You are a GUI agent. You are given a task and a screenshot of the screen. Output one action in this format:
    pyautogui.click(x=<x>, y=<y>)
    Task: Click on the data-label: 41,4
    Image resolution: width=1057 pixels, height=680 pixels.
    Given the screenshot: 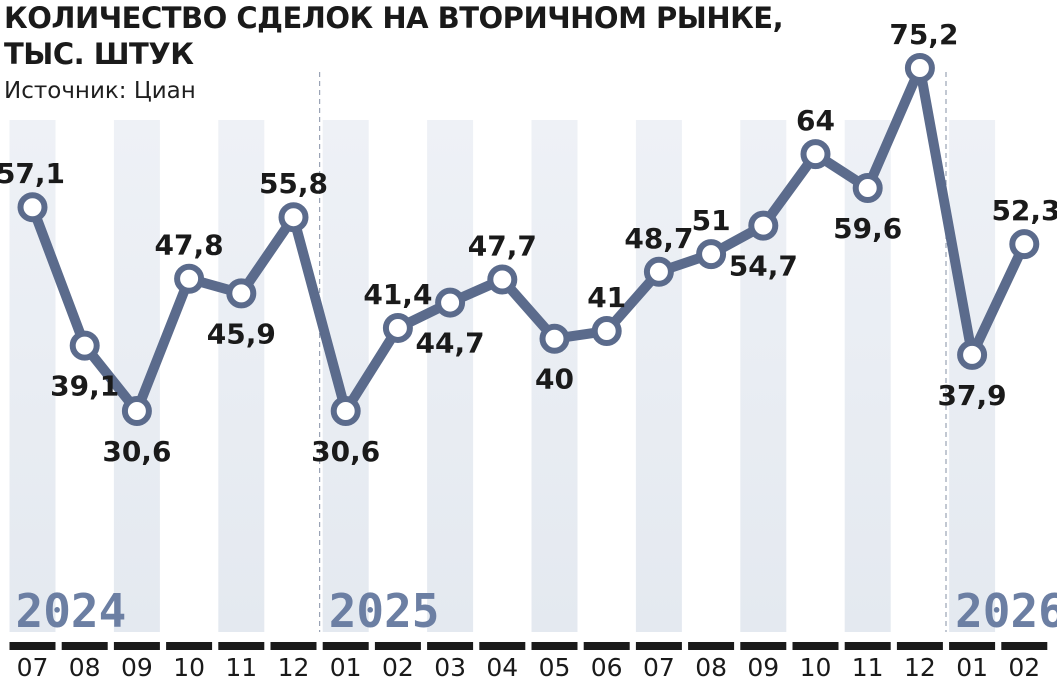 What is the action you would take?
    pyautogui.click(x=397, y=294)
    